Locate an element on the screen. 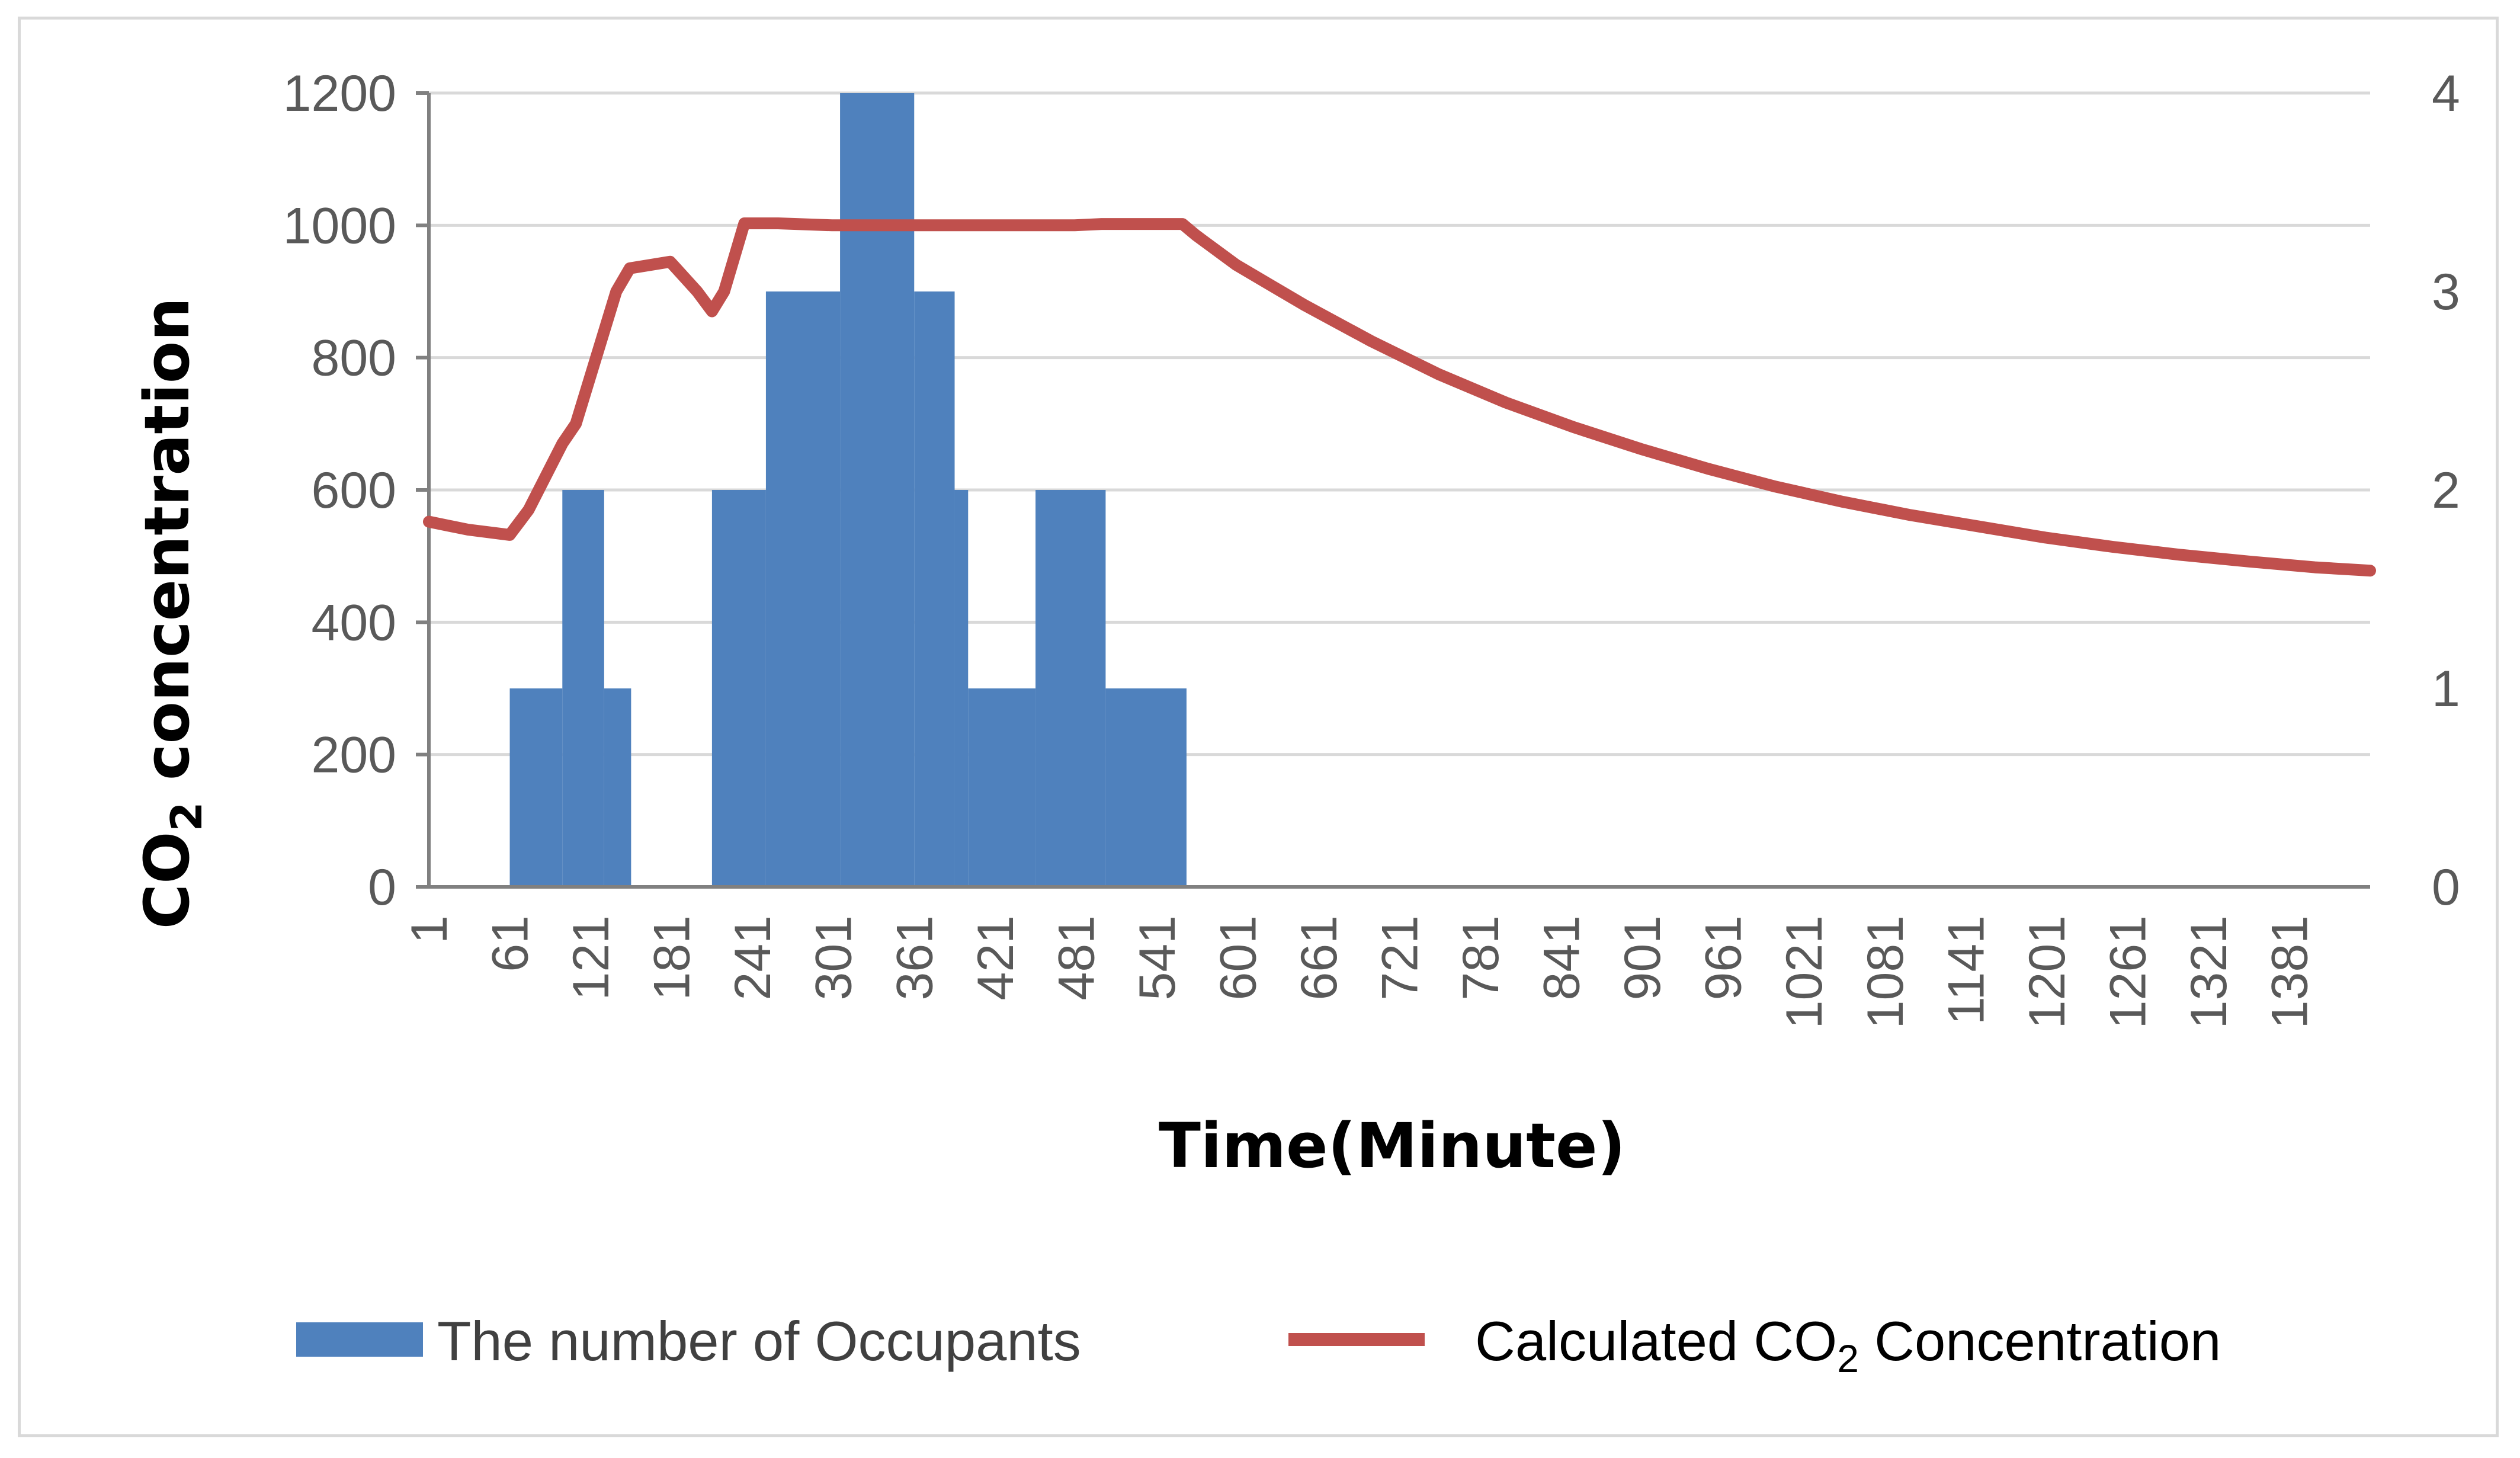 Image resolution: width=2520 pixels, height=1458 pixels. left-tick-label-600: 600 is located at coordinates (354, 491).